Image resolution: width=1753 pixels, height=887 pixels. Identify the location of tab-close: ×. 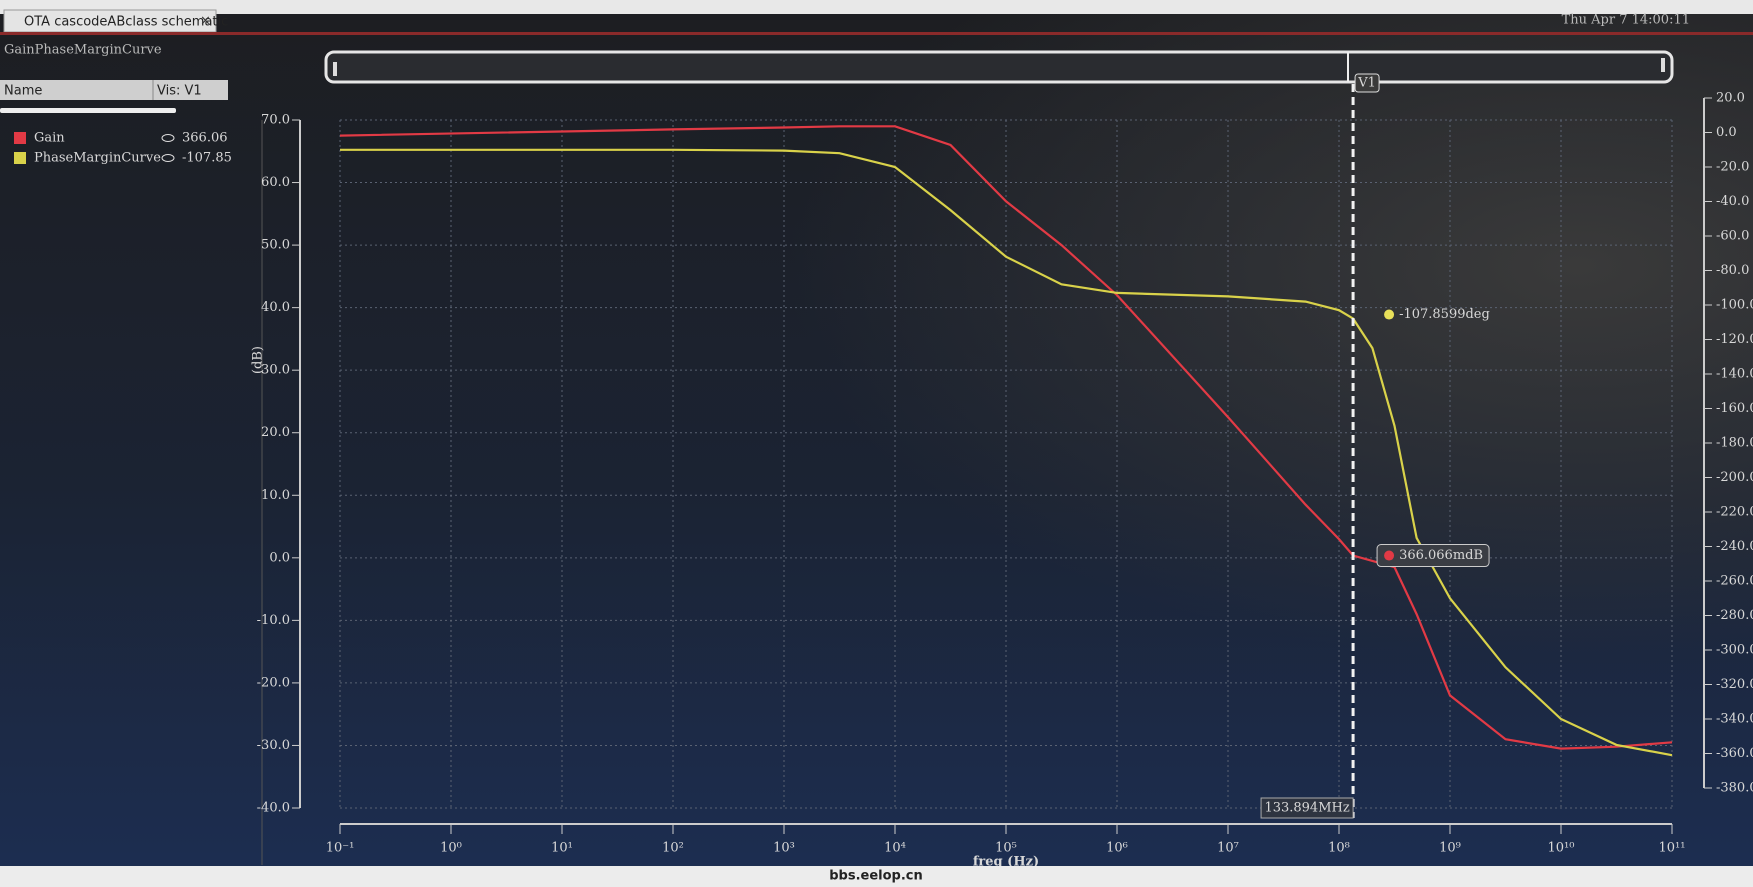
(205, 21).